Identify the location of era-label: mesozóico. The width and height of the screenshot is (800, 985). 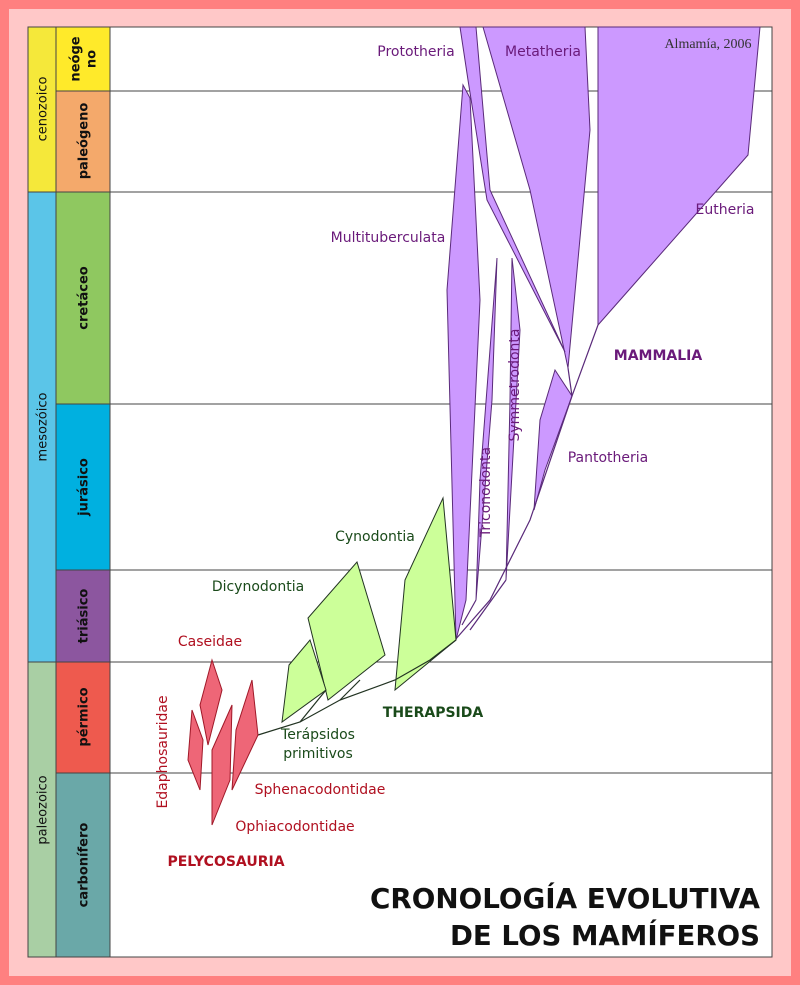
(43, 427).